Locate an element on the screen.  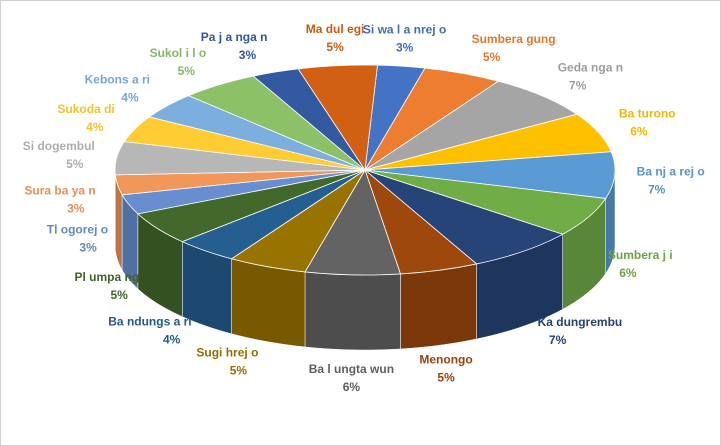
slice-label: Sumbera j i is located at coordinates (640, 255).